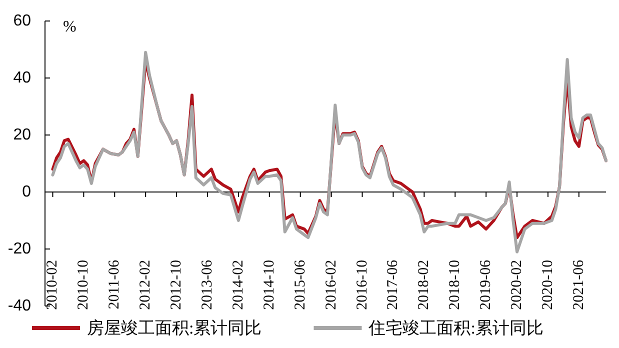  I want to click on x-tick-label: 2016-02, so click(331, 285).